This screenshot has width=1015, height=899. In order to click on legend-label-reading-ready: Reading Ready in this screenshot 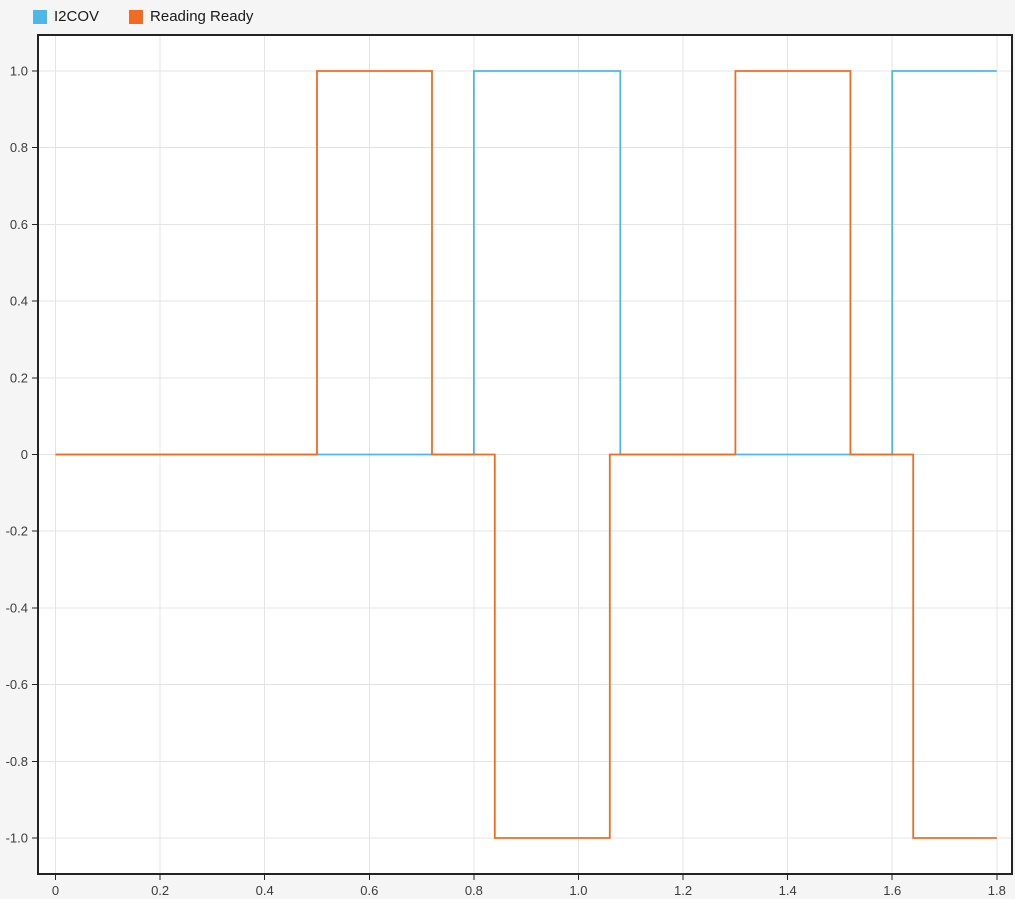, I will do `click(202, 16)`.